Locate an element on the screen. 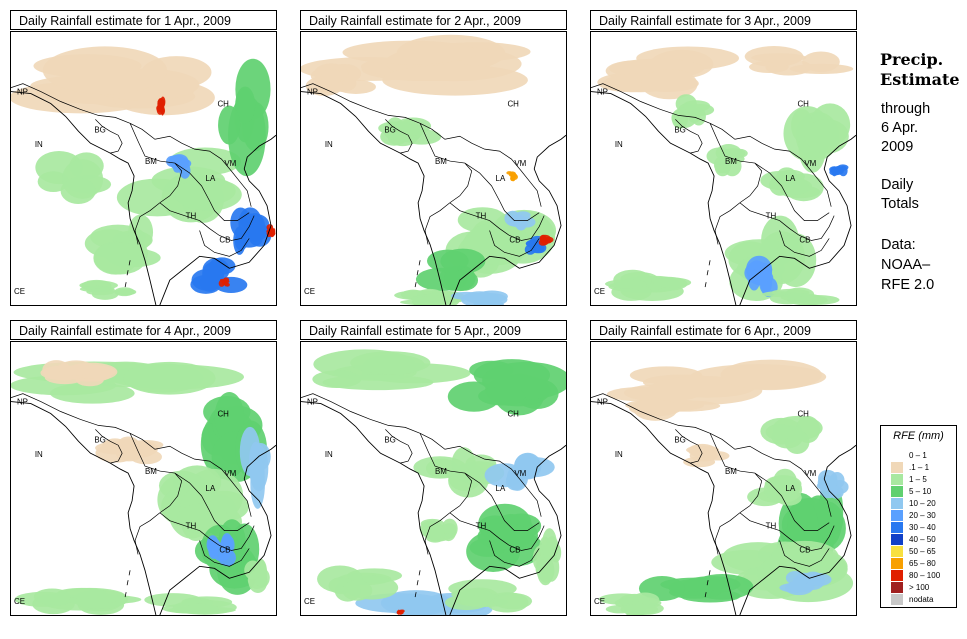 This screenshot has width=967, height=639. country-label: CE is located at coordinates (599, 601).